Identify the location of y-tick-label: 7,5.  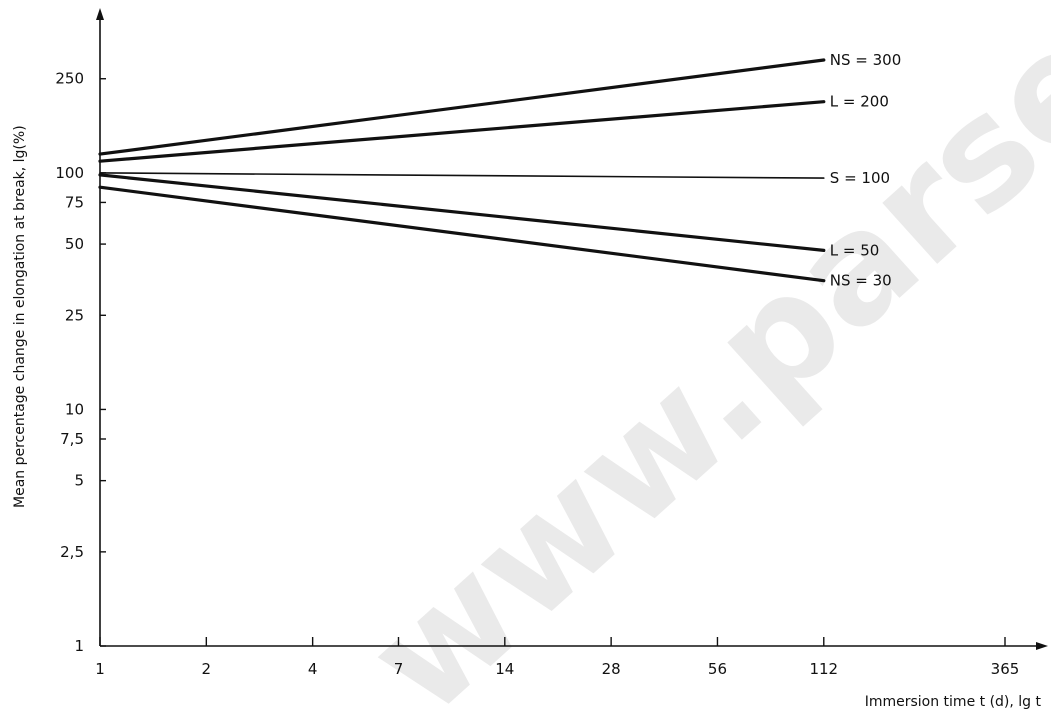
(72, 439).